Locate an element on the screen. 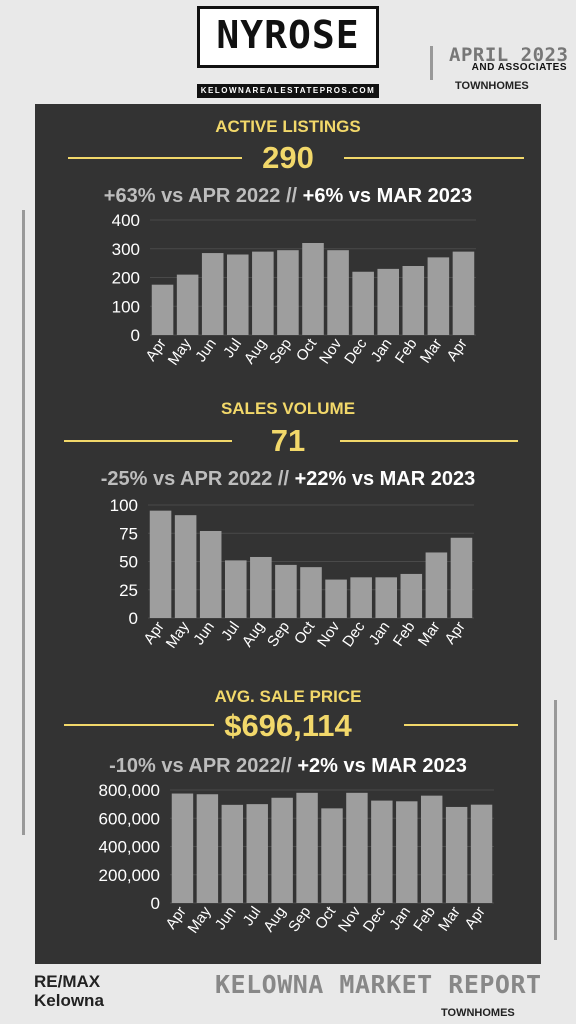  logo: NYROSE is located at coordinates (288, 37).